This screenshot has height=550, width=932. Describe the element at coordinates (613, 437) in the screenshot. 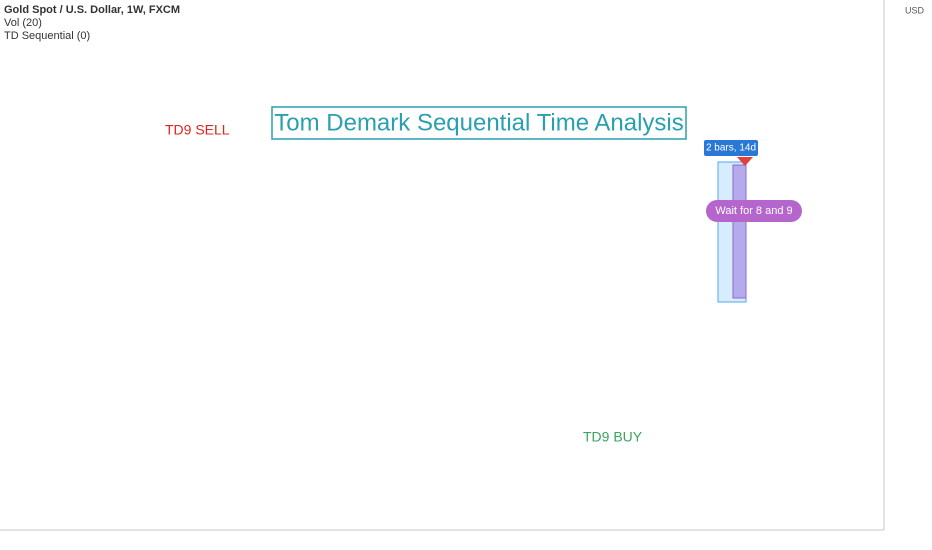

I see `buy-note: TD9 BUY` at that location.